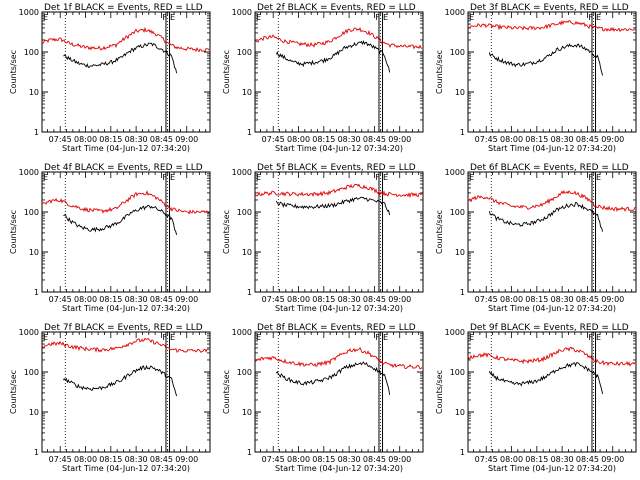 The image size is (640, 480). I want to click on plot-title: Det 6f BLACK = Events, RED = LLD, so click(549, 168).